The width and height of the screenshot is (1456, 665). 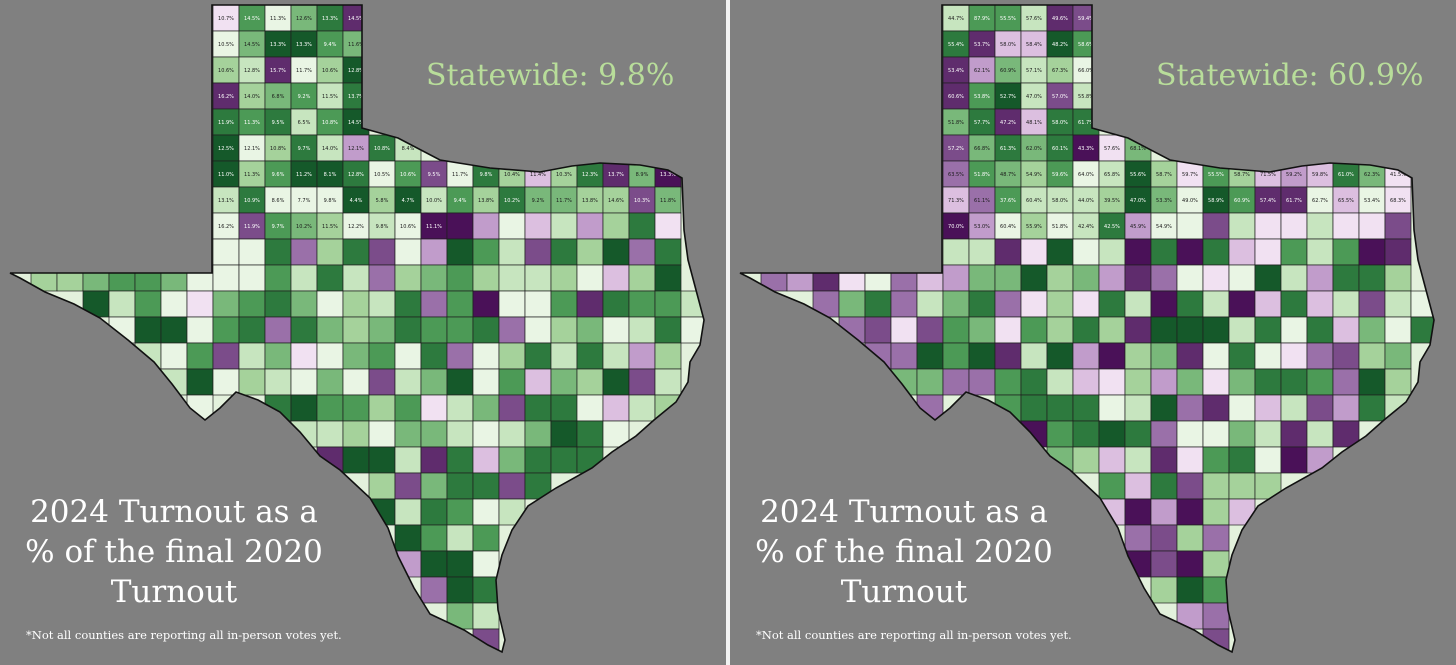 What do you see at coordinates (1008, 201) in the screenshot?
I see `county-turnout-label: 37.6%` at bounding box center [1008, 201].